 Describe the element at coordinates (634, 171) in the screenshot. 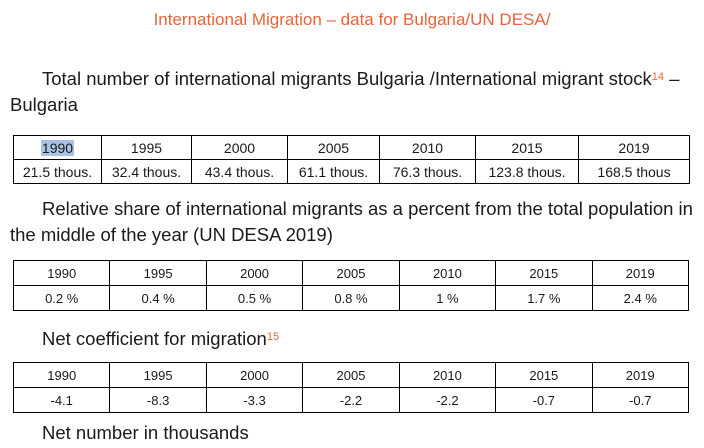

I see `value-cell: 168.5 thous` at that location.